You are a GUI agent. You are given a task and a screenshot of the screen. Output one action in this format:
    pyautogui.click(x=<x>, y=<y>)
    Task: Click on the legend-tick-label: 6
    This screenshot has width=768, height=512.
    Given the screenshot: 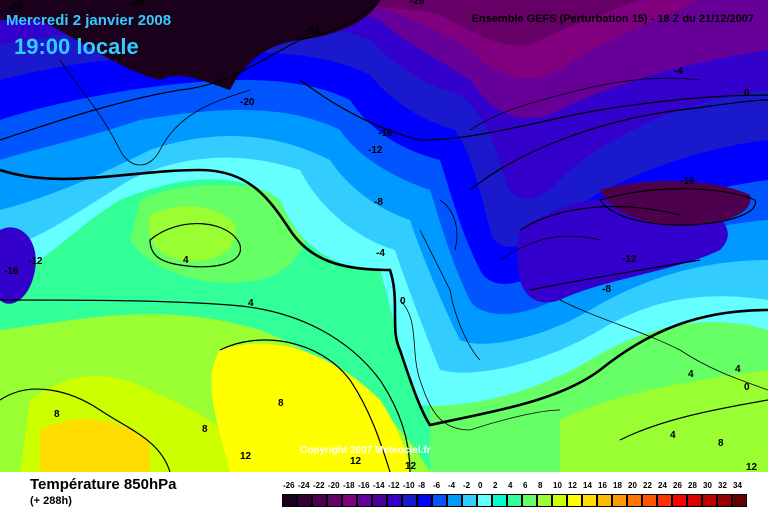 What is the action you would take?
    pyautogui.click(x=525, y=485)
    